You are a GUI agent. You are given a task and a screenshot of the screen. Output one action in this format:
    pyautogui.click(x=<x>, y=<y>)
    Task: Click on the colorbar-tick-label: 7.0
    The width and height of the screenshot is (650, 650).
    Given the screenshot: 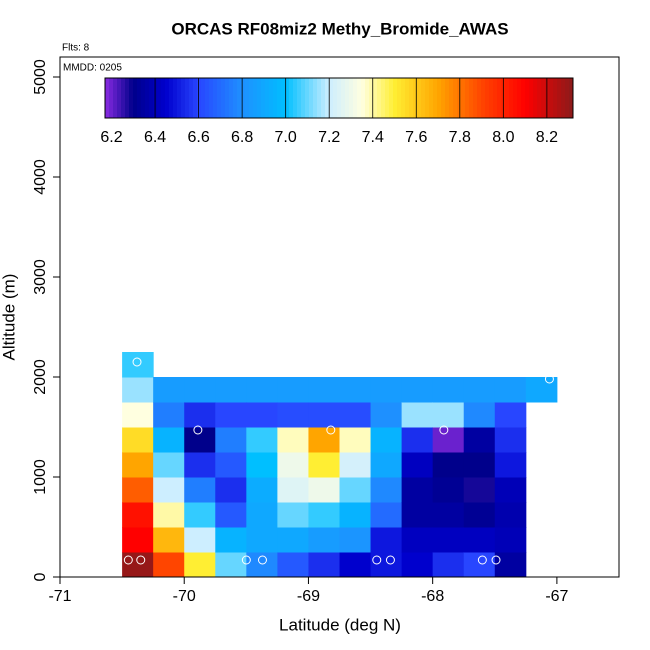 What is the action you would take?
    pyautogui.click(x=286, y=137)
    